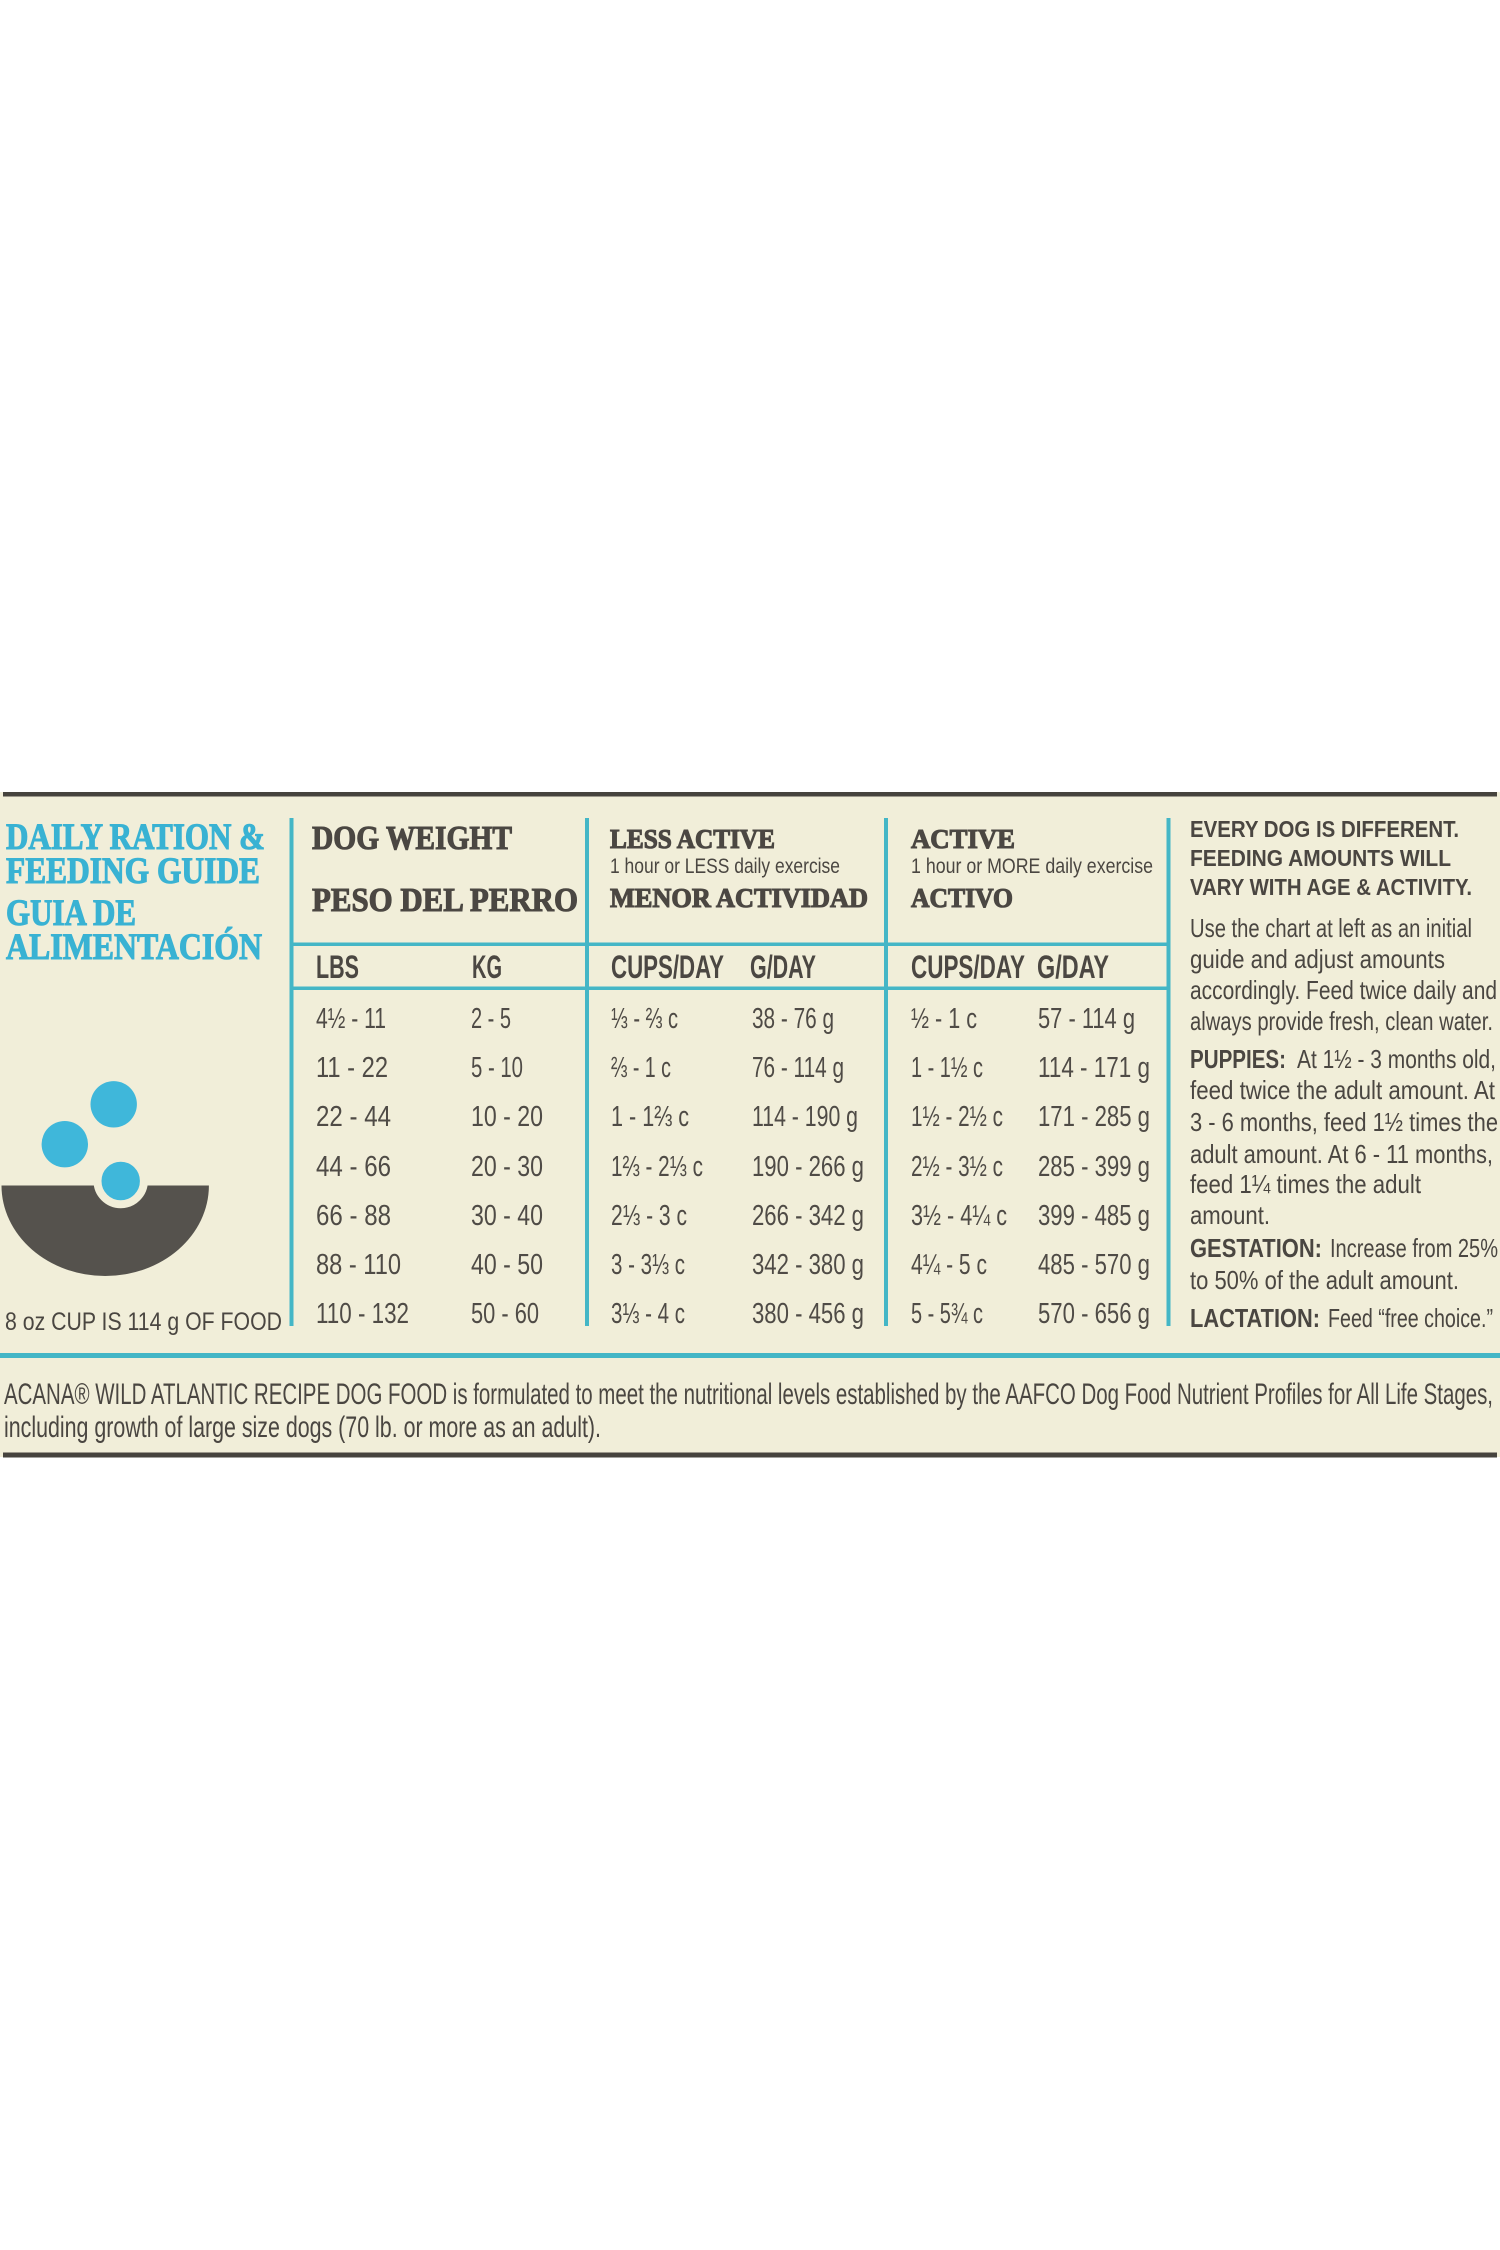 The image size is (1500, 2250). What do you see at coordinates (135, 837) in the screenshot?
I see `svg-text: DAILY RATION &` at bounding box center [135, 837].